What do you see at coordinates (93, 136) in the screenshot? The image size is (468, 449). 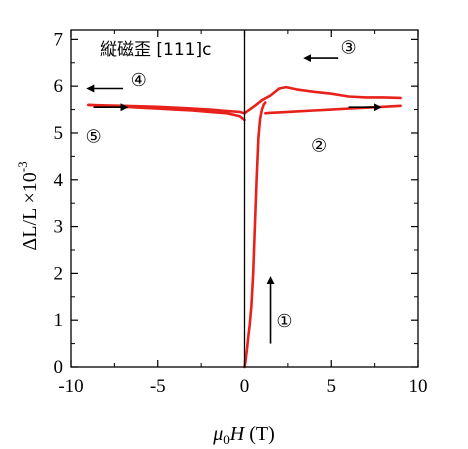 I see `step-marker-5: ⑤` at bounding box center [93, 136].